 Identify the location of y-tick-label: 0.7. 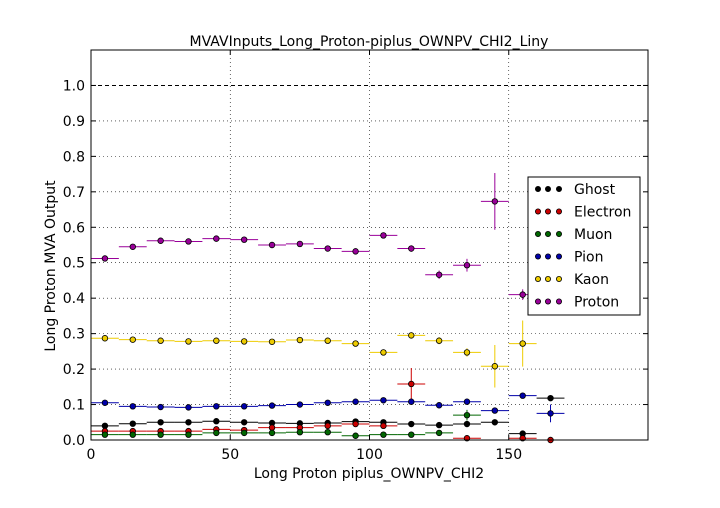
(74, 193).